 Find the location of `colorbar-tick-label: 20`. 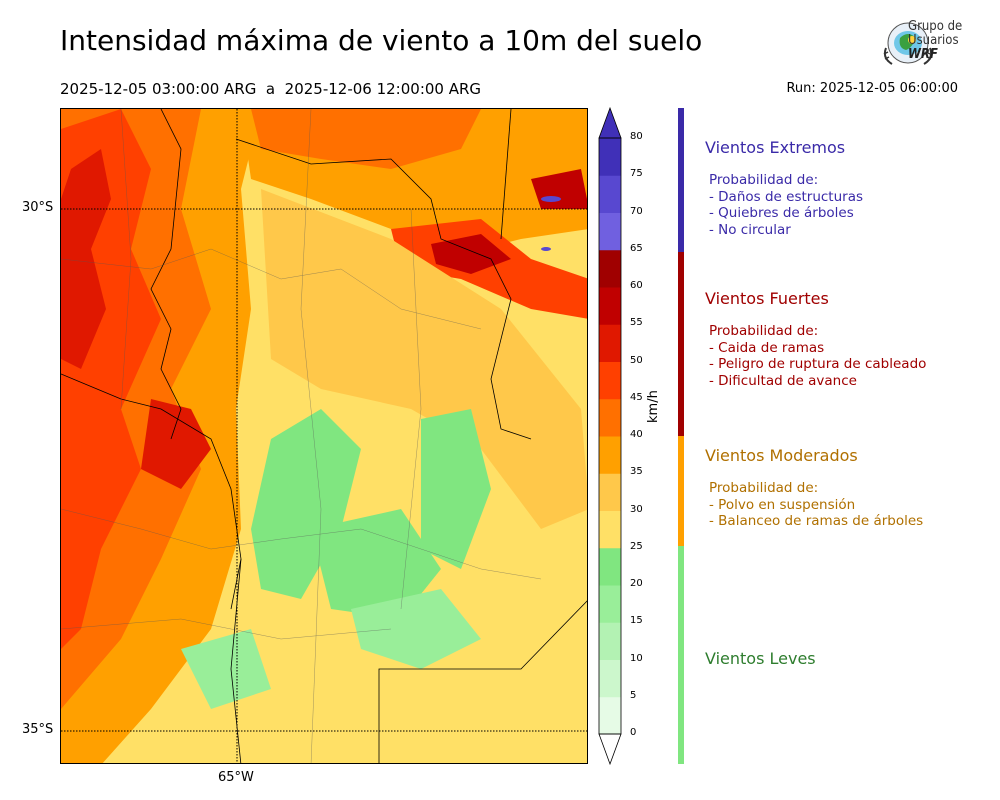

colorbar-tick-label: 20 is located at coordinates (636, 583).